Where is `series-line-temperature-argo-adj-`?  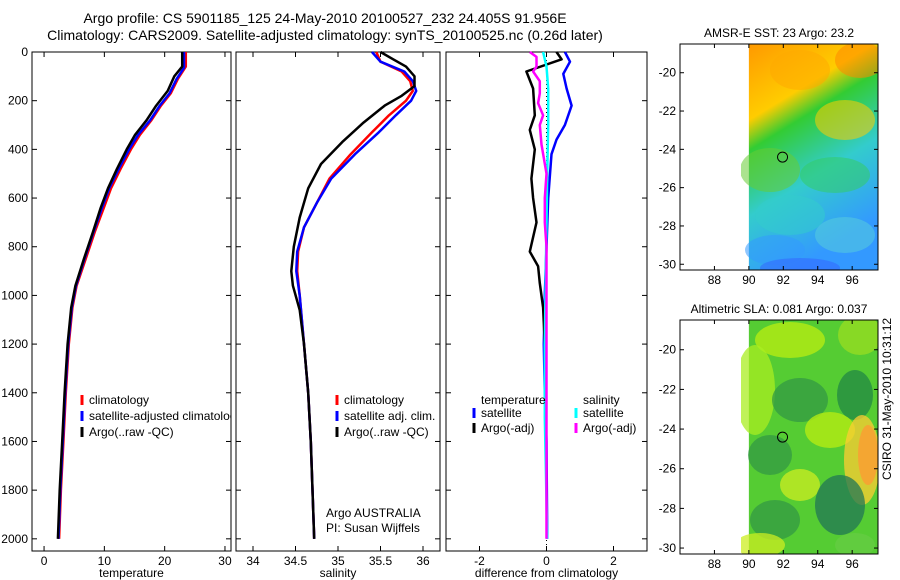
series-line-temperature-argo-adj- is located at coordinates (544, 198).